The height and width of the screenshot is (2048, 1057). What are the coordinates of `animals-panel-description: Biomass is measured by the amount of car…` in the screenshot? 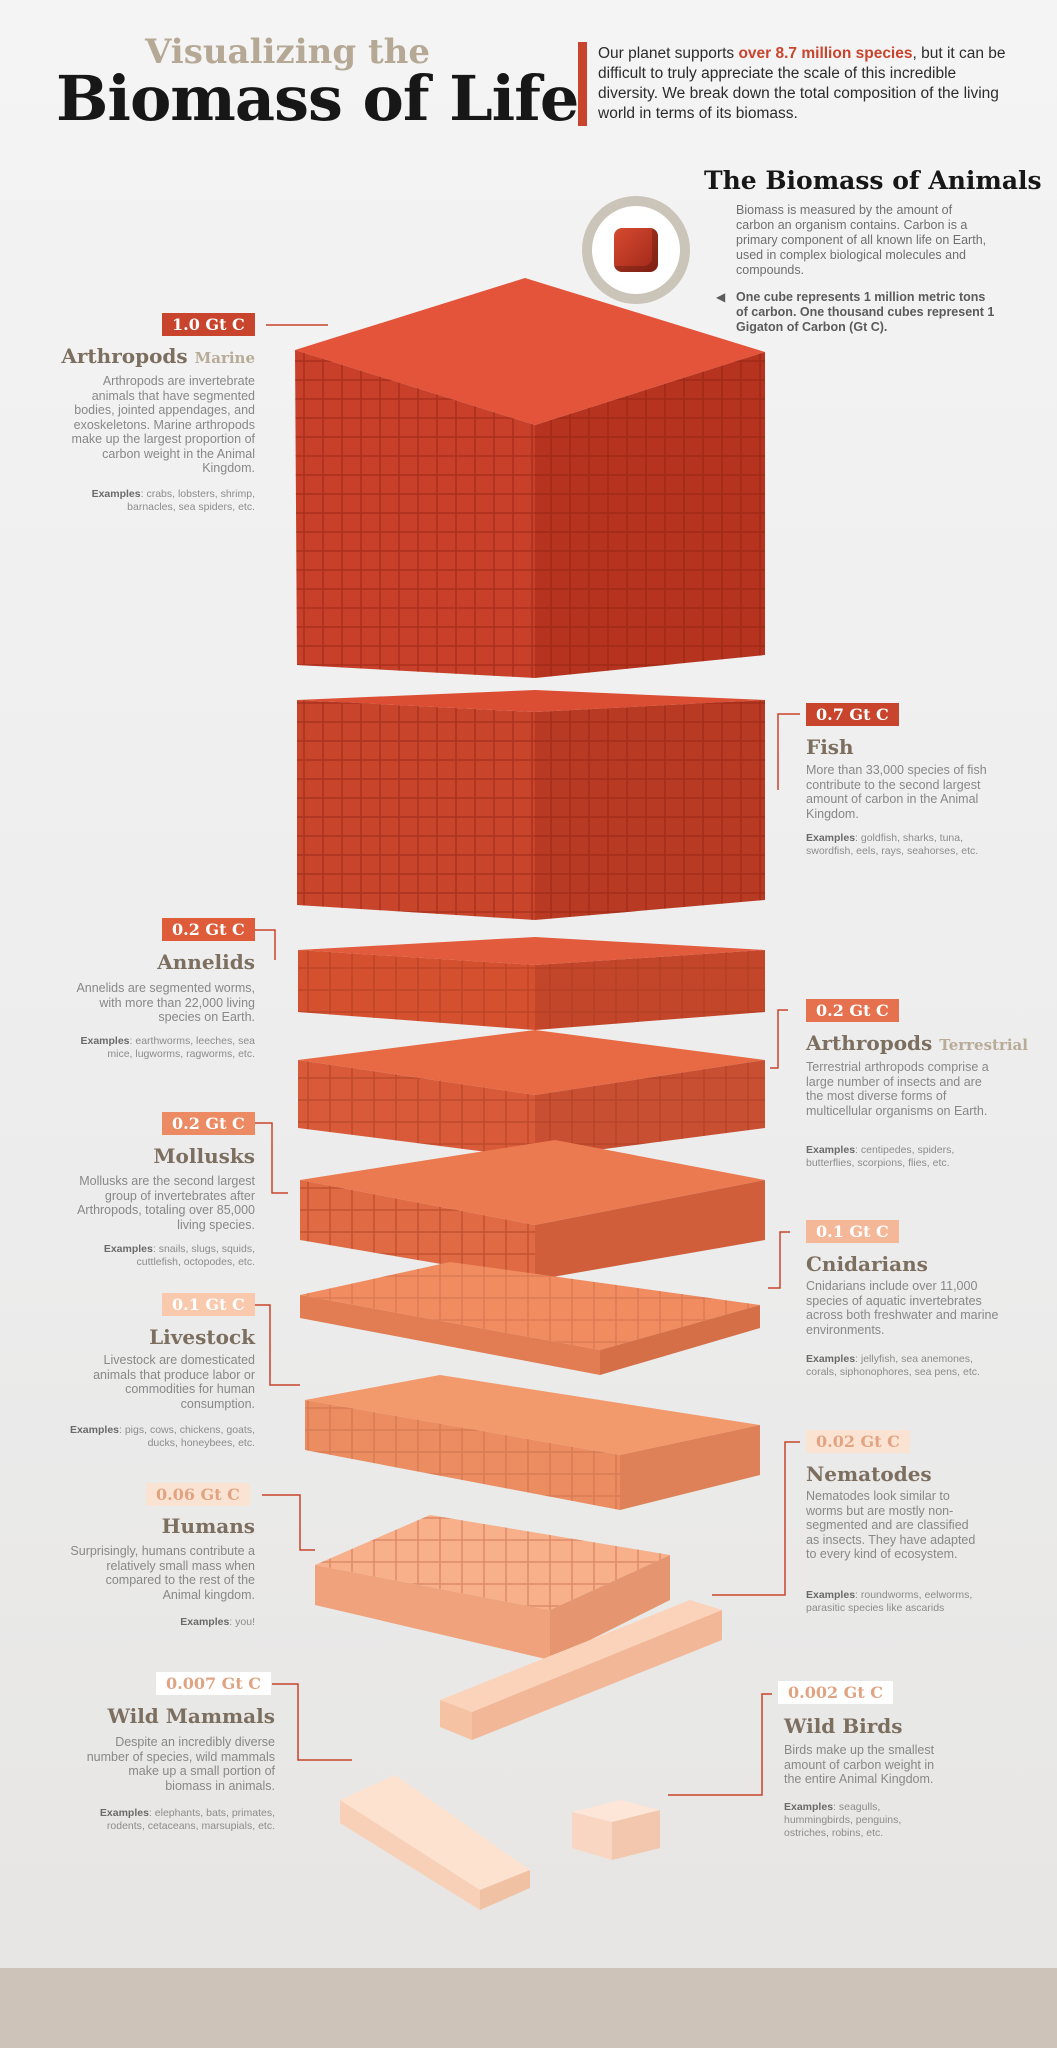 It's located at (861, 240).